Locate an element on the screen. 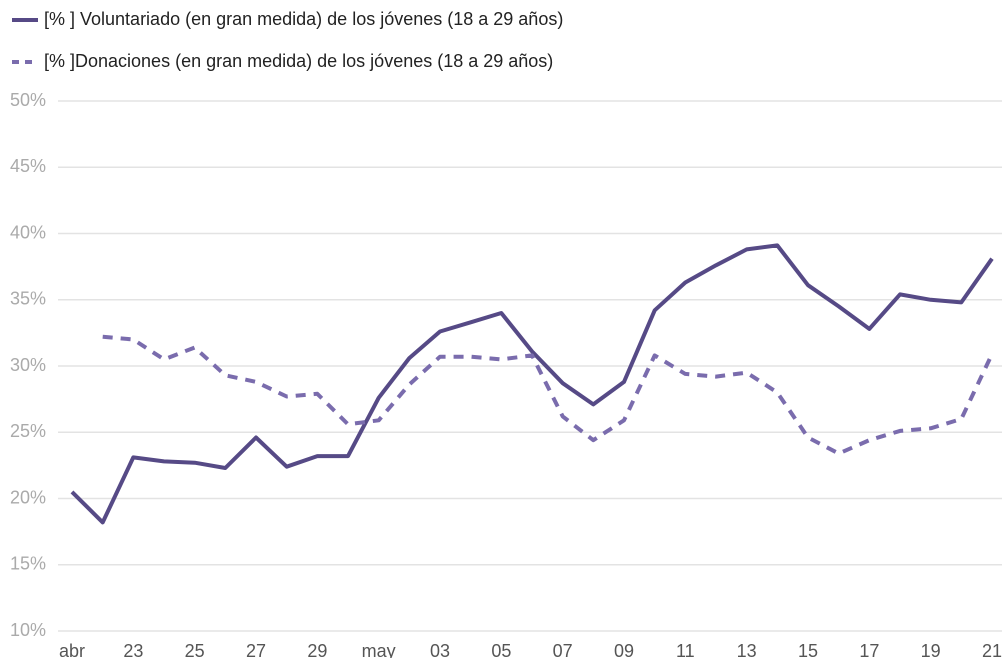 Image resolution: width=1002 pixels, height=658 pixels. x-tick-label: 23 is located at coordinates (133, 649).